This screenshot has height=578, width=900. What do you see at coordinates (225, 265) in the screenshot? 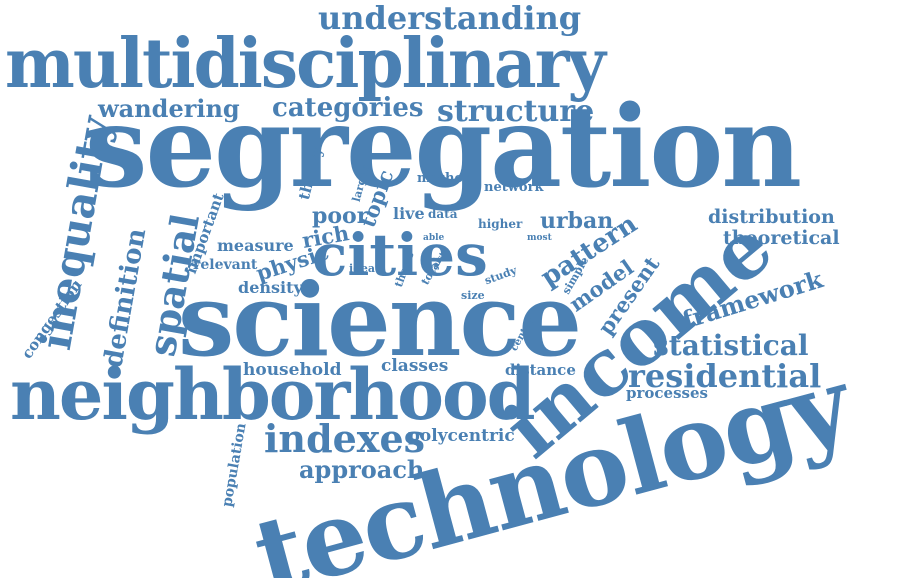
I see `word-relevant: relevant` at bounding box center [225, 265].